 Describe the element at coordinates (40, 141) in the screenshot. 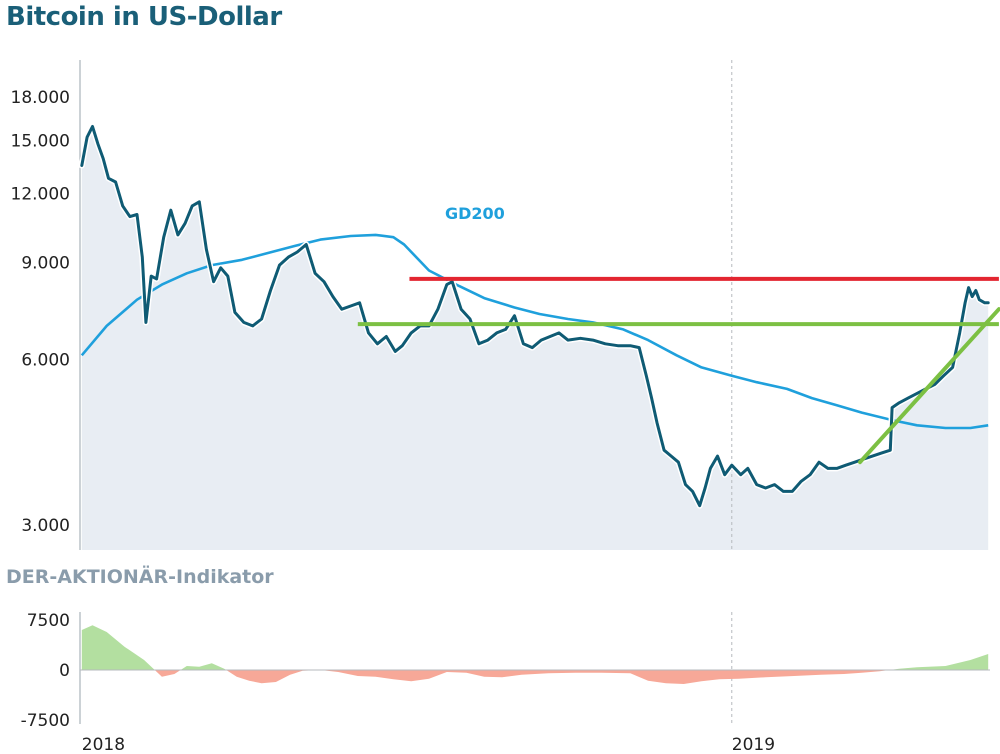

I see `y-tick-label: 15.000` at that location.